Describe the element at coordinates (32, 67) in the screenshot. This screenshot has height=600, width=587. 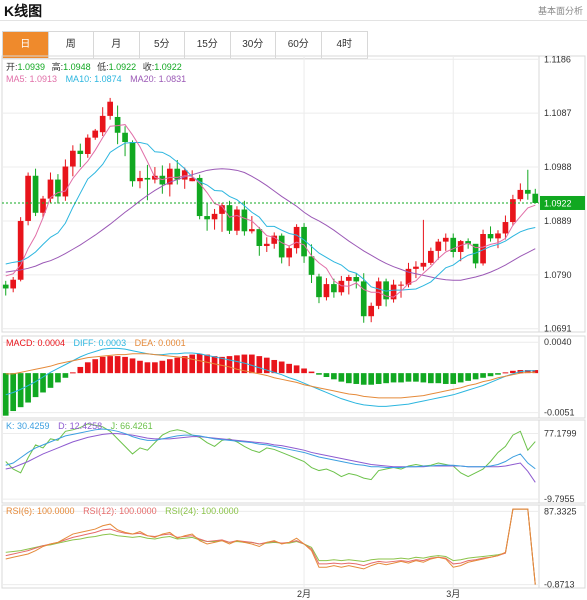
I see `open-value: 1.0939` at that location.